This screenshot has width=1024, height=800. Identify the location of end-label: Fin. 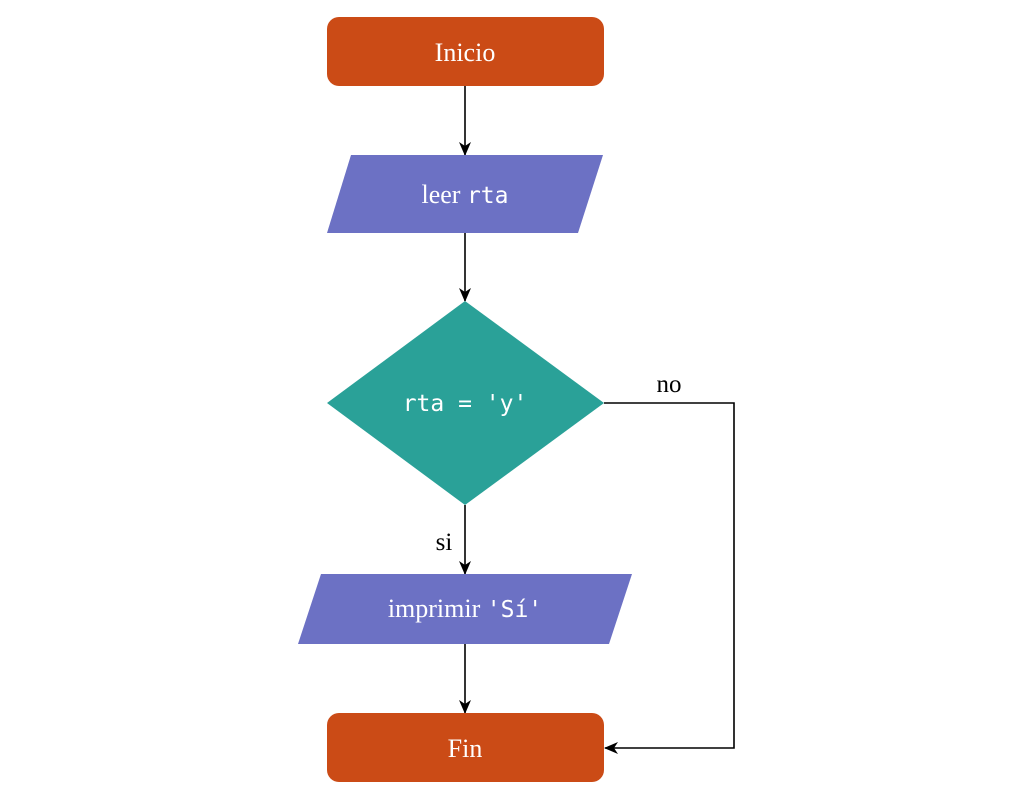
(465, 748).